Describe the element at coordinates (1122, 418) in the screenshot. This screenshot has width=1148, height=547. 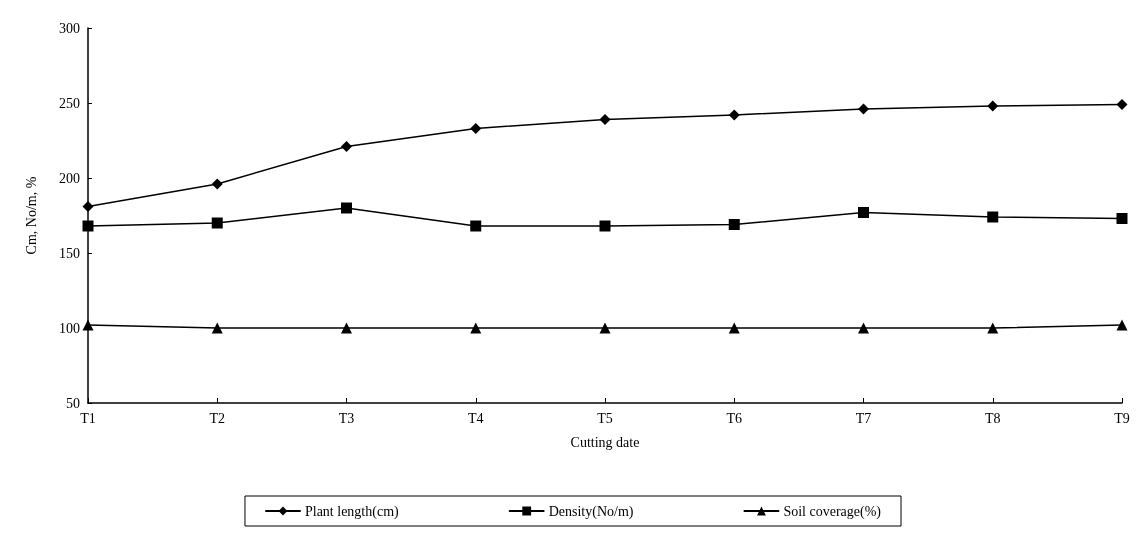
I see `x-tick-label: T9` at that location.